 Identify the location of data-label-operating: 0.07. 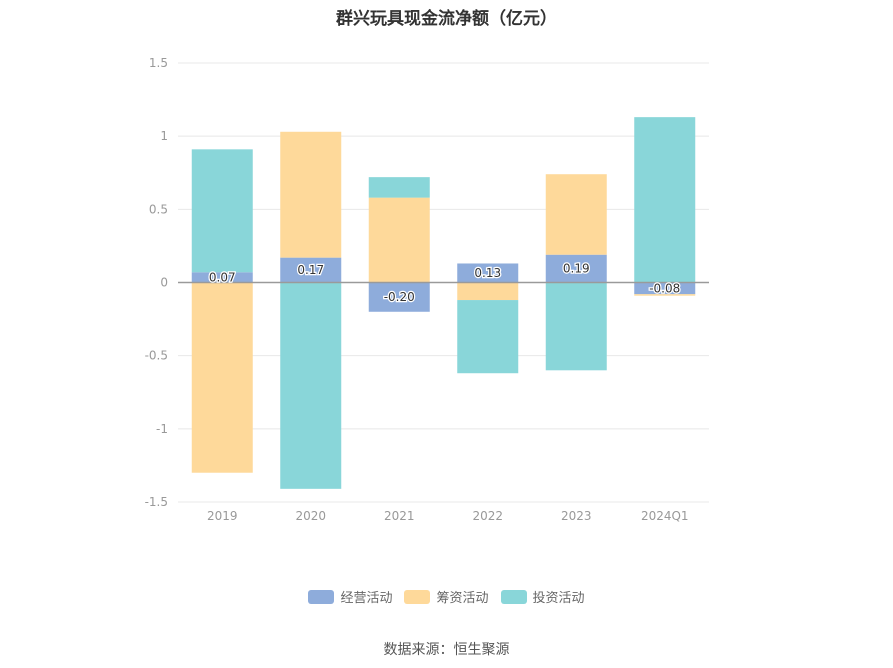
(222, 277).